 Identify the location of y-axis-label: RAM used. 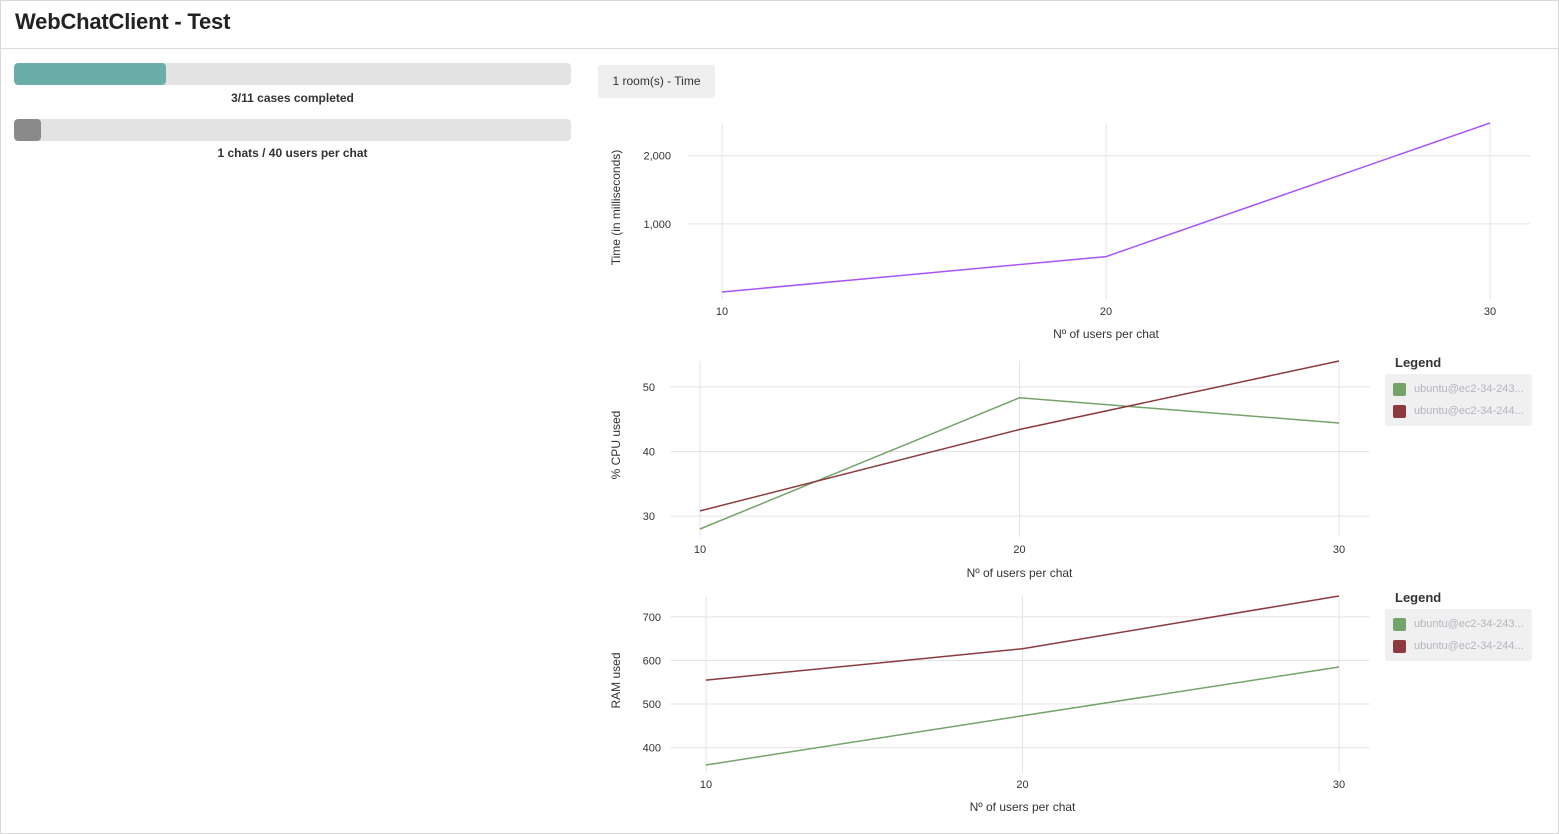
(616, 680).